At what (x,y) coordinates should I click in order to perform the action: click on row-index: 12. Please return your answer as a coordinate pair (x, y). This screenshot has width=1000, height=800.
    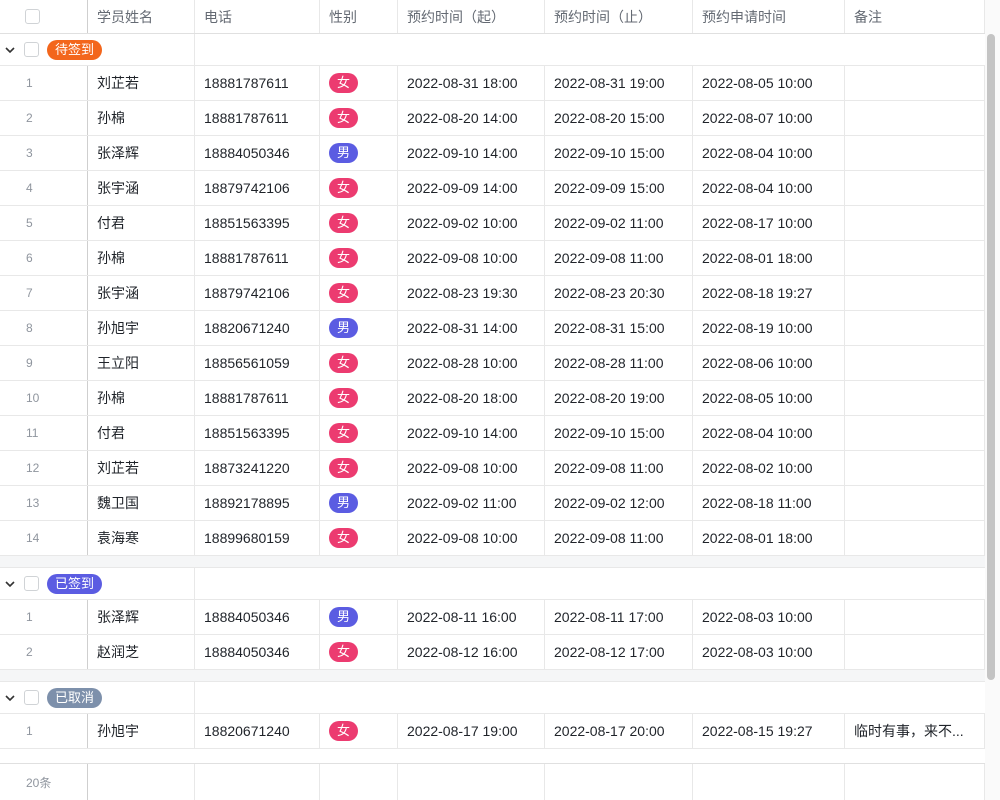
    Looking at the image, I should click on (33, 468).